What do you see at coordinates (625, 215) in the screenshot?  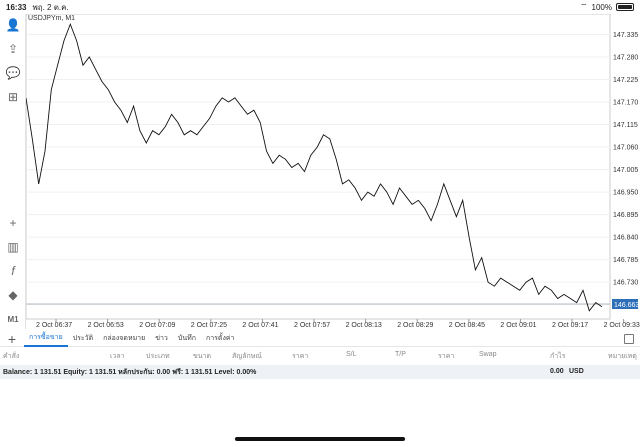 I see `price-tick-label: 146.895` at bounding box center [625, 215].